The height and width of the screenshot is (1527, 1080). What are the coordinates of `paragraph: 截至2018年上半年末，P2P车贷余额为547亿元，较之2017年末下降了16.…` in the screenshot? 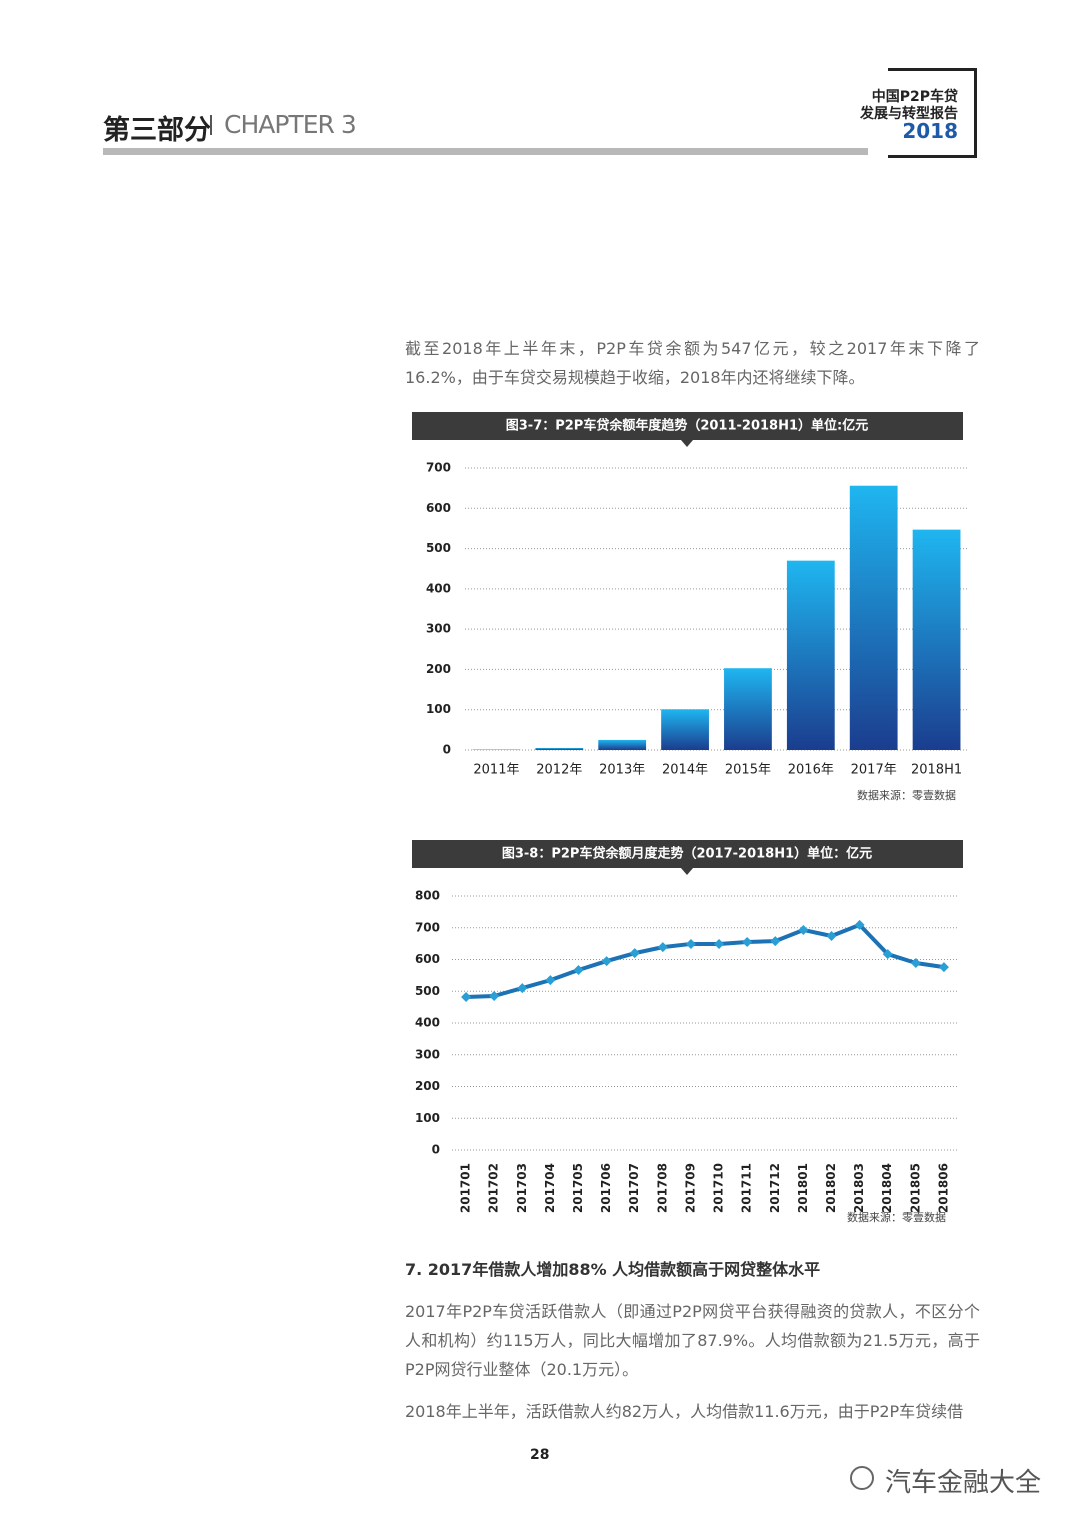 It's located at (692, 363).